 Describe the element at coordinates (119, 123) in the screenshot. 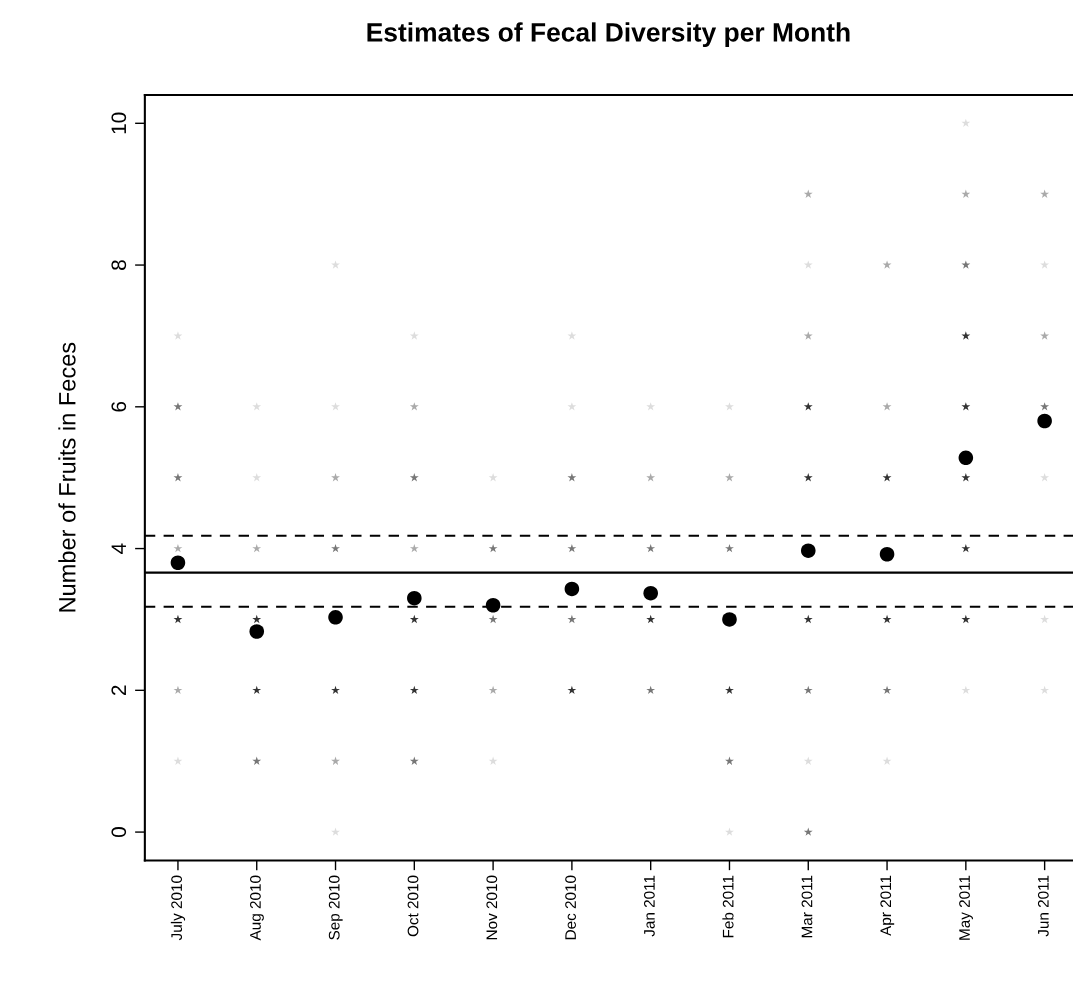

I see `y-tick-label: 10` at that location.